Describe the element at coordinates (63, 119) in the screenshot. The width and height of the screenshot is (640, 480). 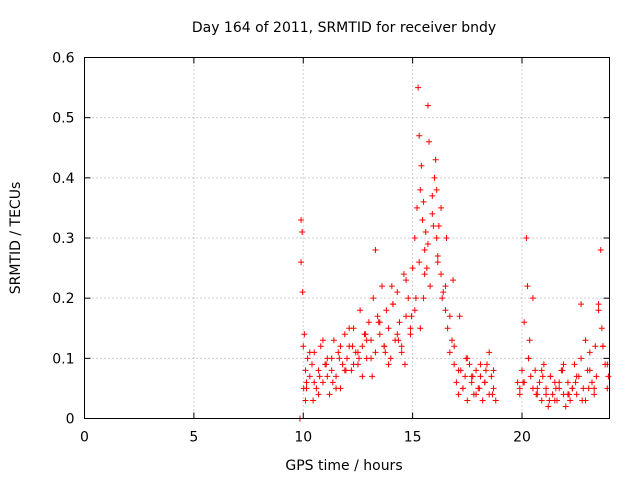
I see `y-tick-label: 0.5` at that location.